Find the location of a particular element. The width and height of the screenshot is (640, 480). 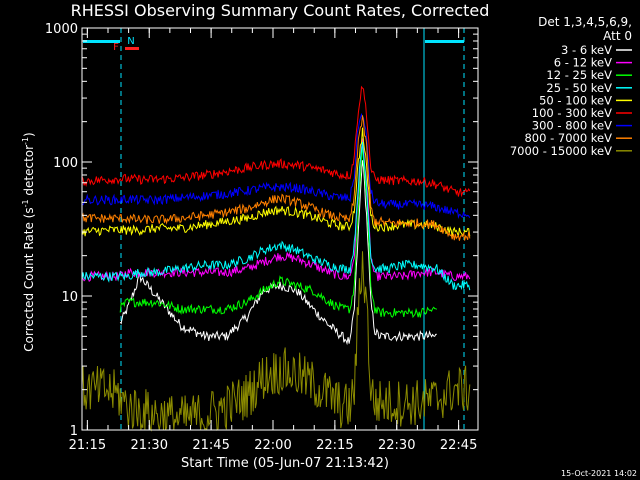

flare-flag-bar is located at coordinates (132, 48).